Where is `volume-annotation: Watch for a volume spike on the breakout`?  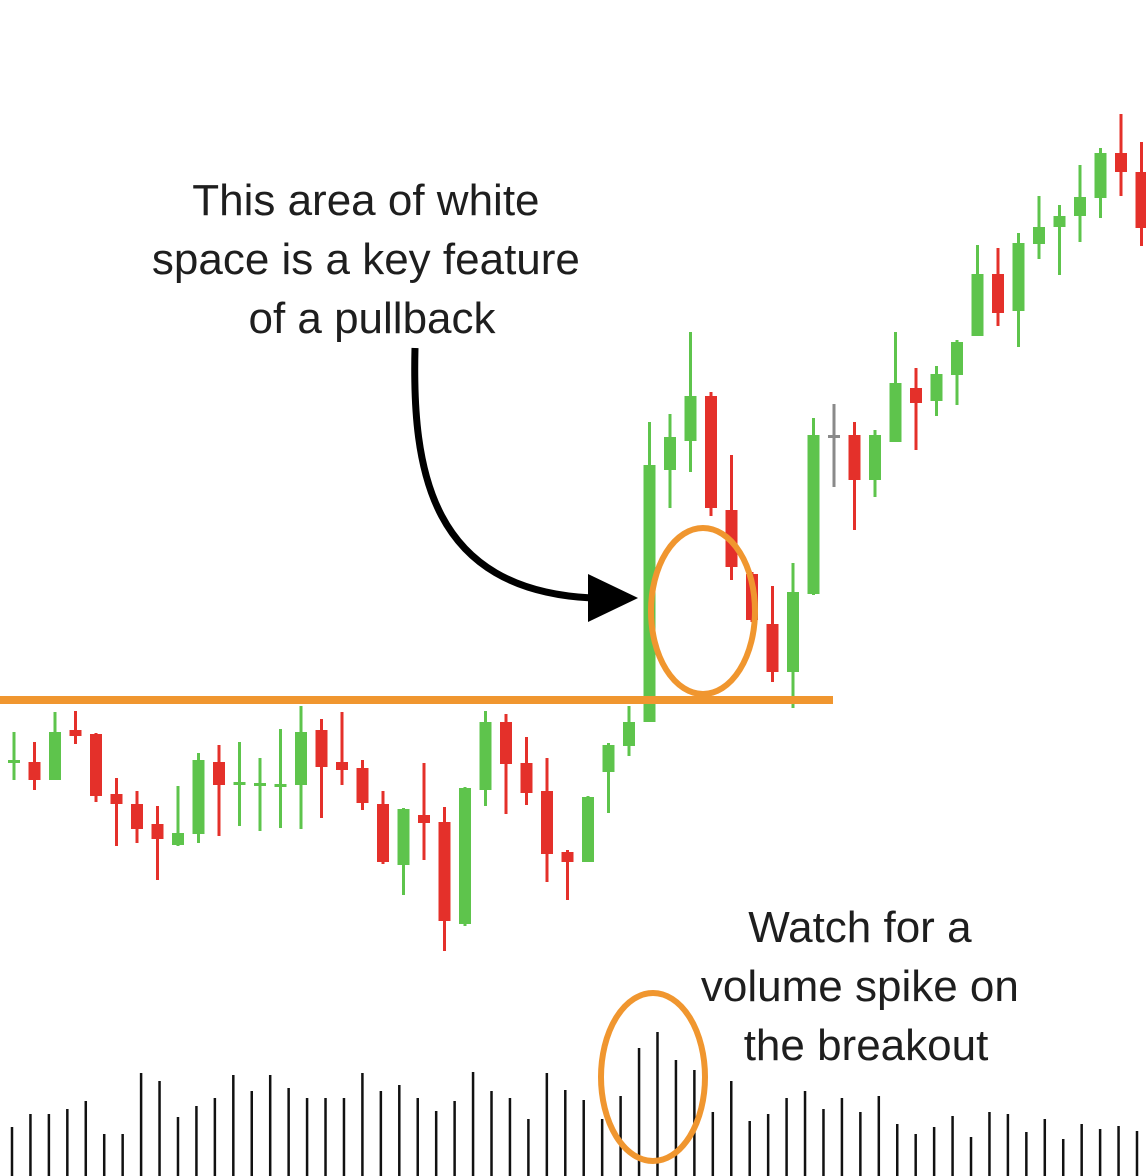
volume-annotation: Watch for a volume spike on the breakout is located at coordinates (866, 986).